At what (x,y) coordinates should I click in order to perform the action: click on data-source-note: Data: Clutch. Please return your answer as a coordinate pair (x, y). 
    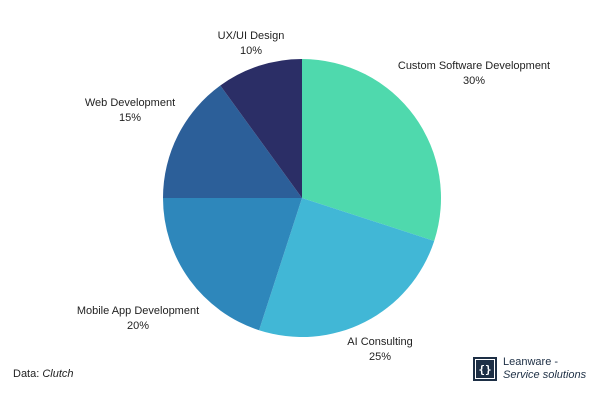
    Looking at the image, I should click on (43, 374).